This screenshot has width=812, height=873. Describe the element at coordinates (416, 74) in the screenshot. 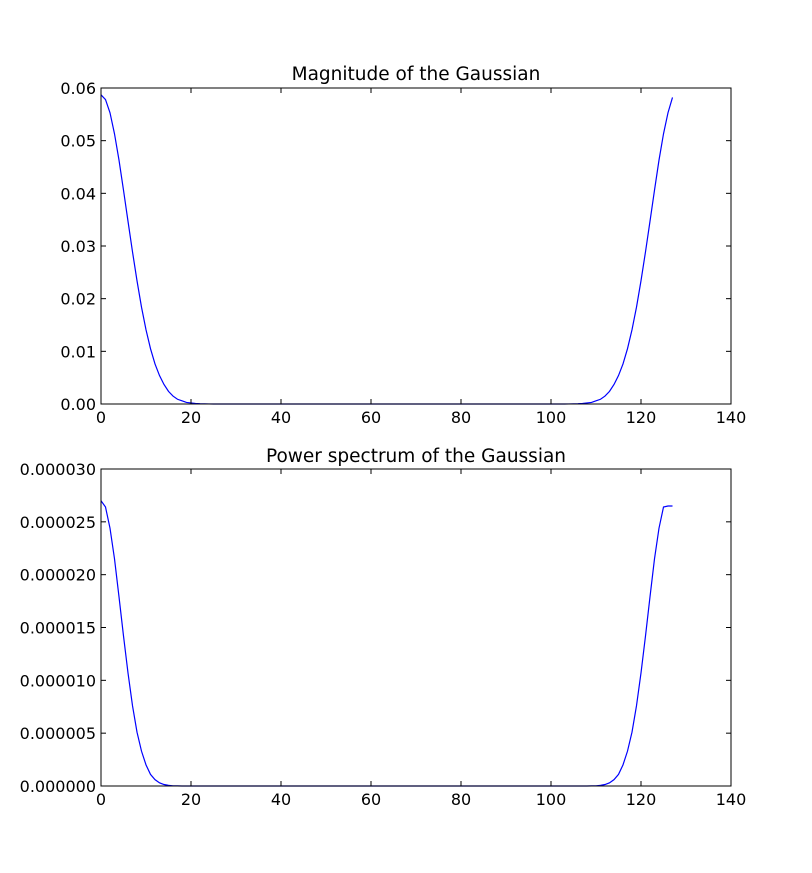

I see `chart-title: Magnitude of the Gaussian` at that location.